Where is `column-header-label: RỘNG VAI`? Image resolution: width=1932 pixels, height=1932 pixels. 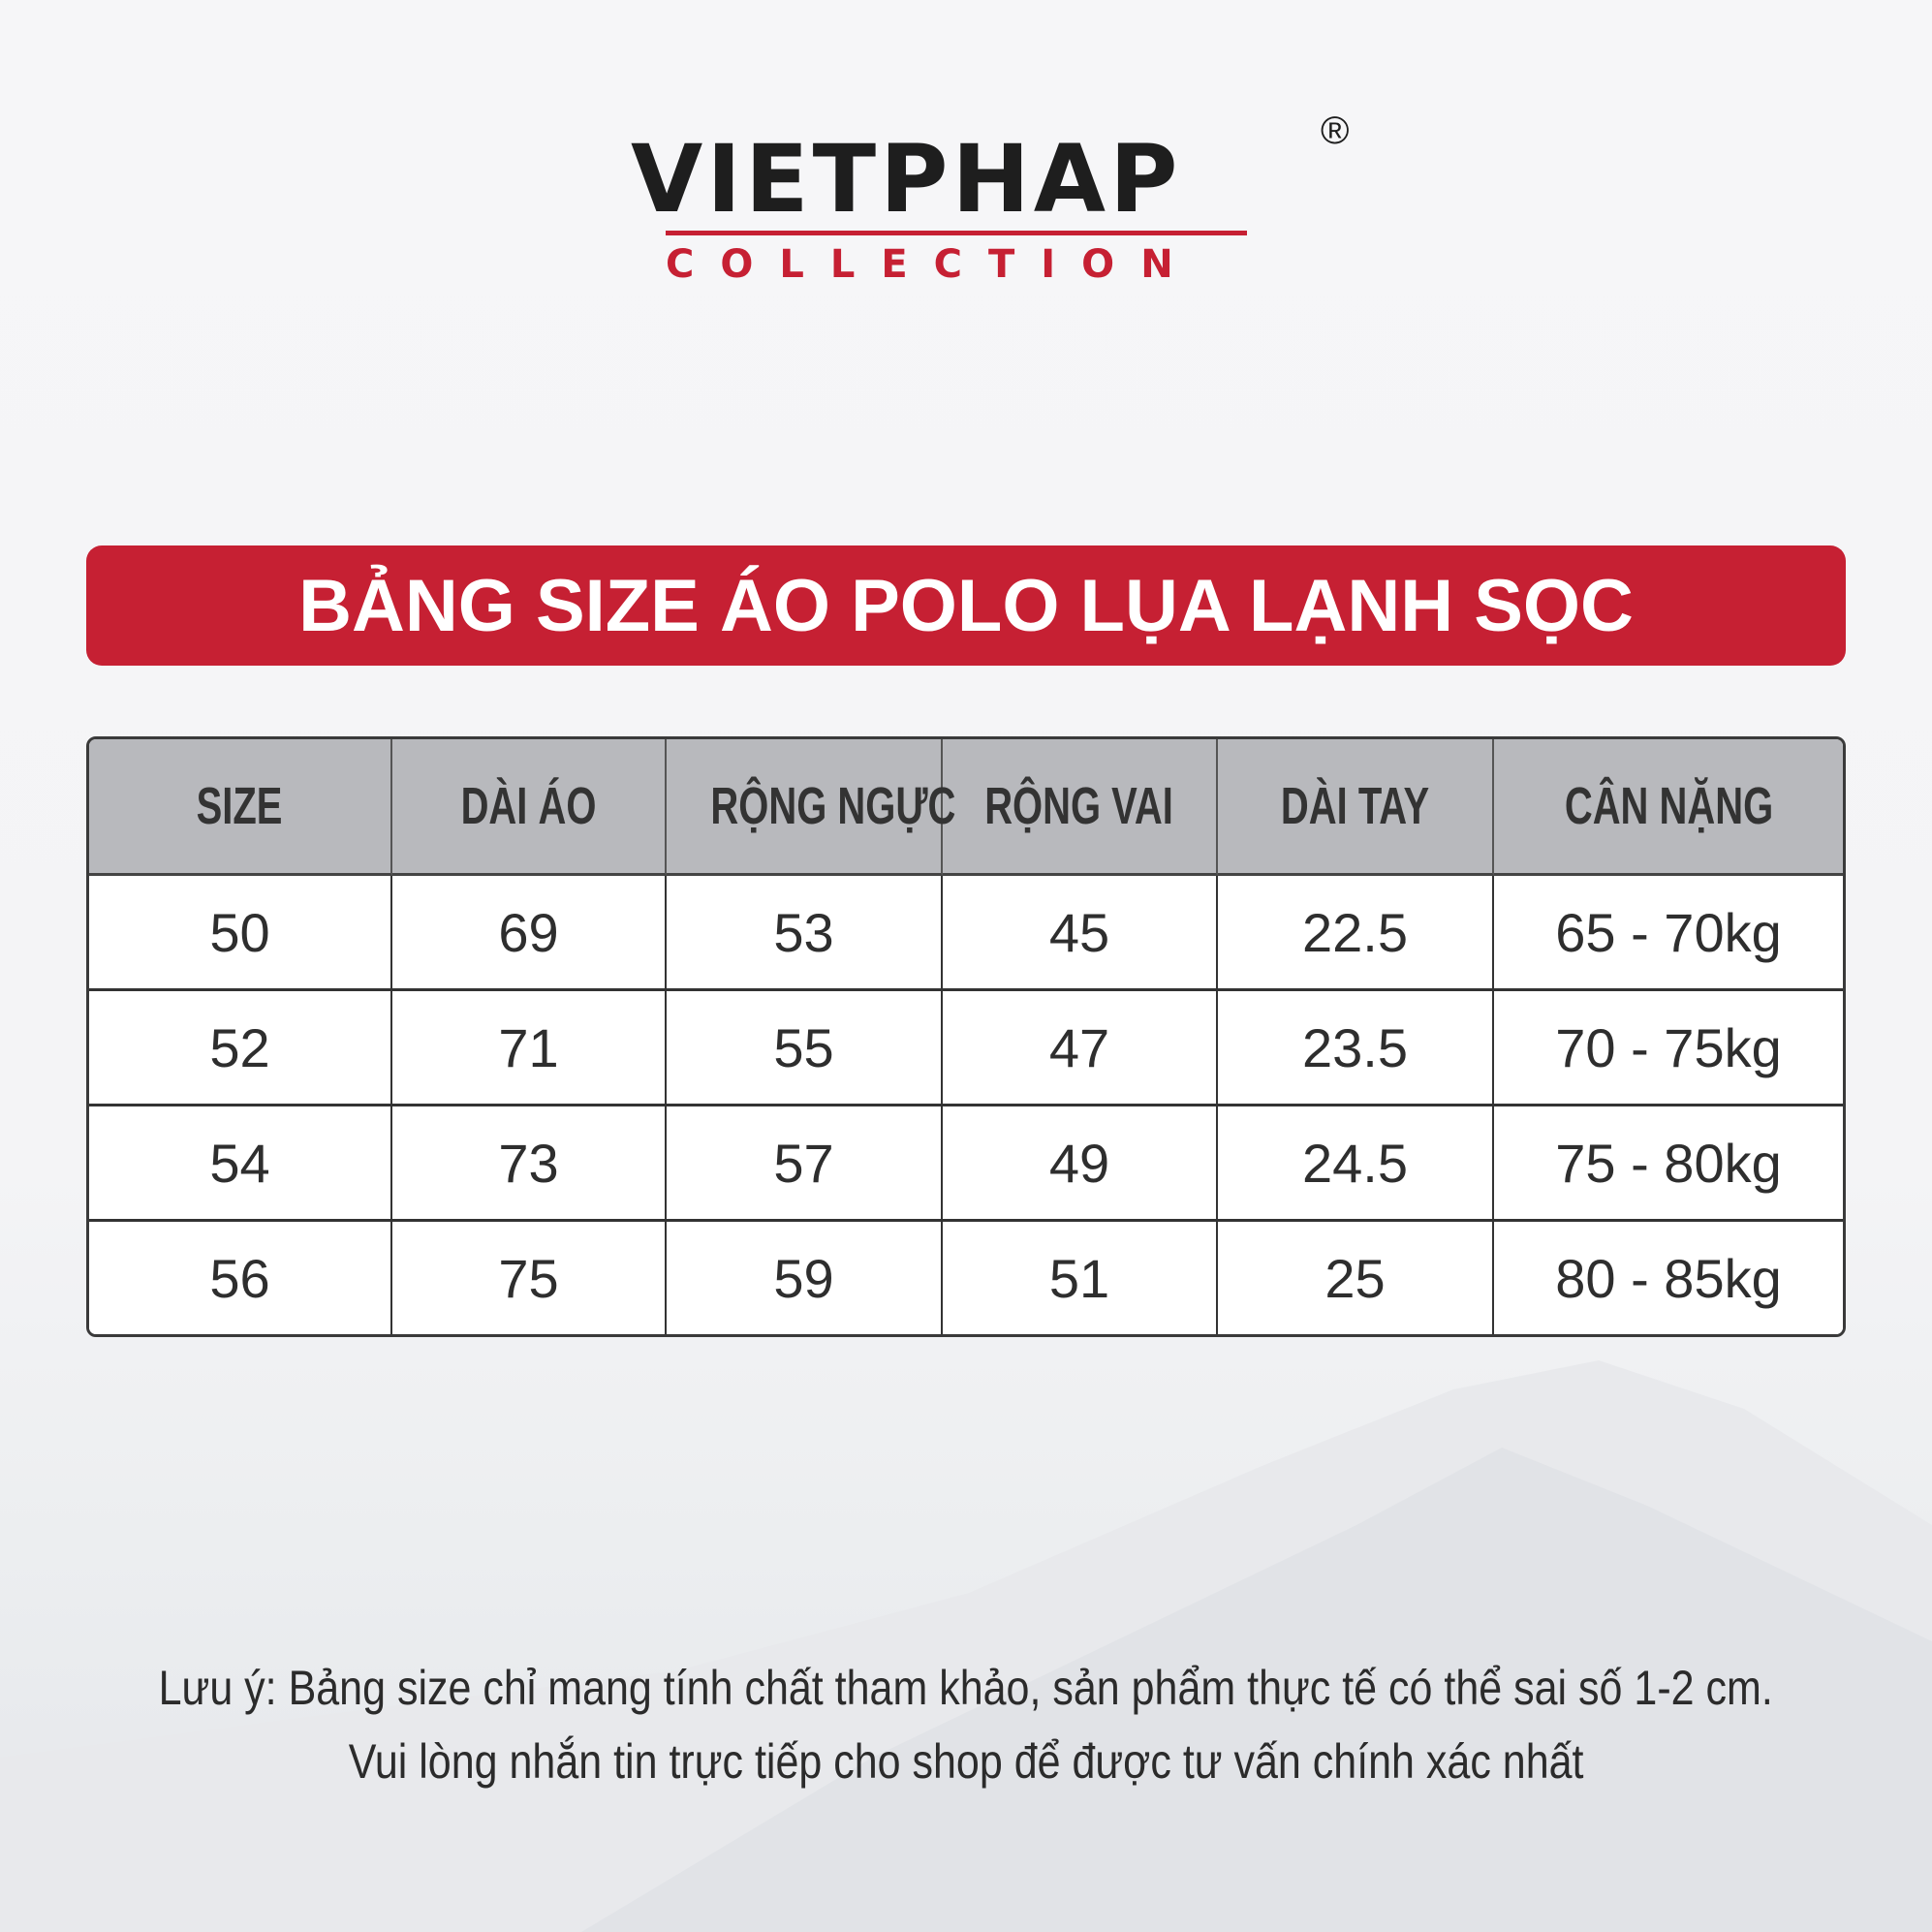 column-header-label: RỘNG VAI is located at coordinates (1079, 806).